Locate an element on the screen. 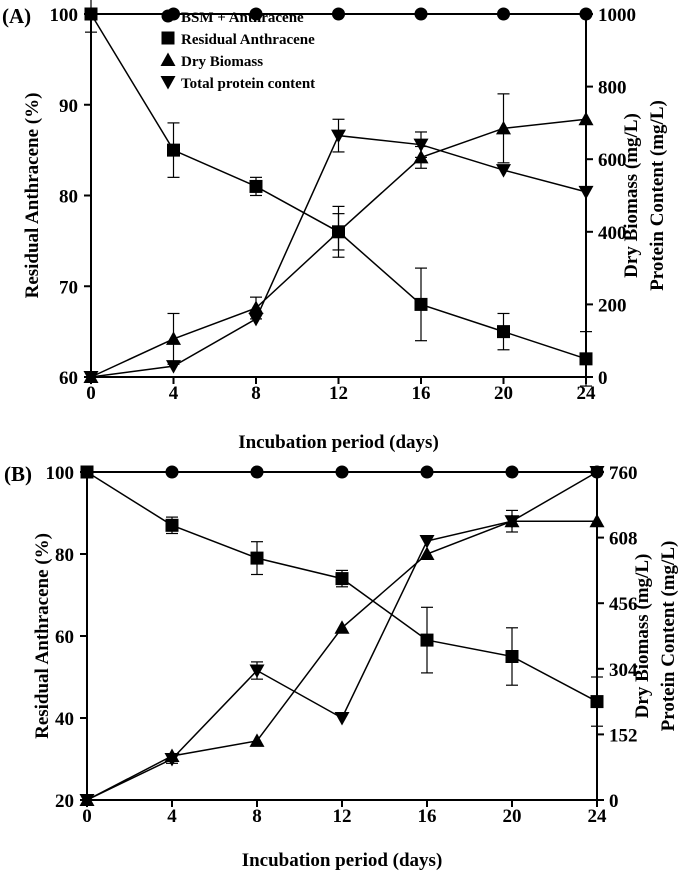  y2-tick-label: 456 is located at coordinates (623, 604).